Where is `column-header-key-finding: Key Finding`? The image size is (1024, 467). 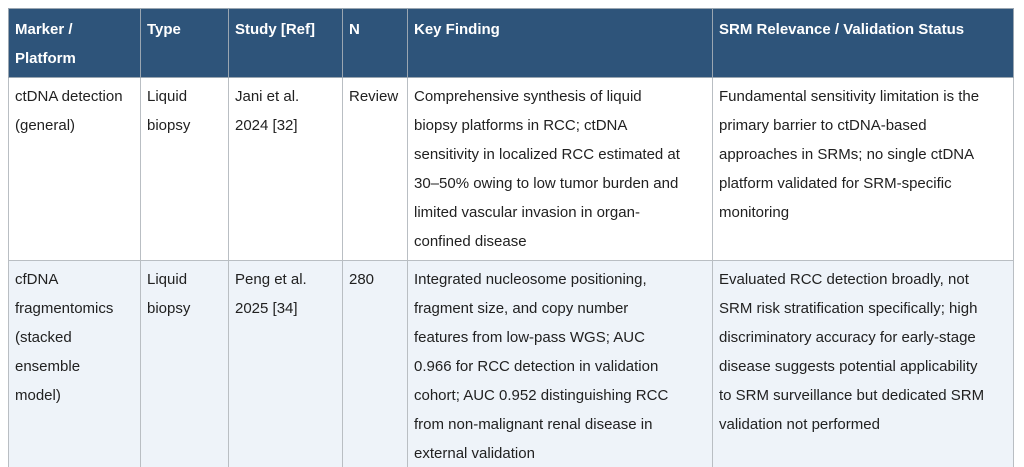 column-header-key-finding: Key Finding is located at coordinates (560, 43).